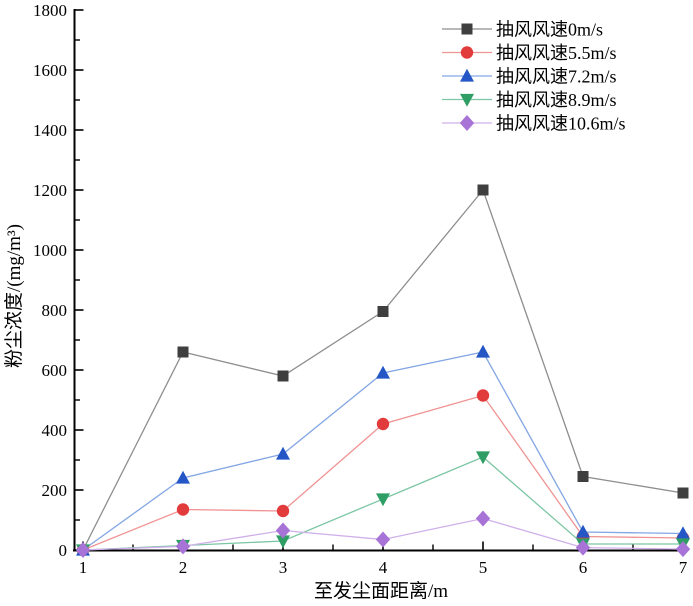 The image size is (693, 606). Describe the element at coordinates (183, 567) in the screenshot. I see `x-tick-label: 2` at that location.